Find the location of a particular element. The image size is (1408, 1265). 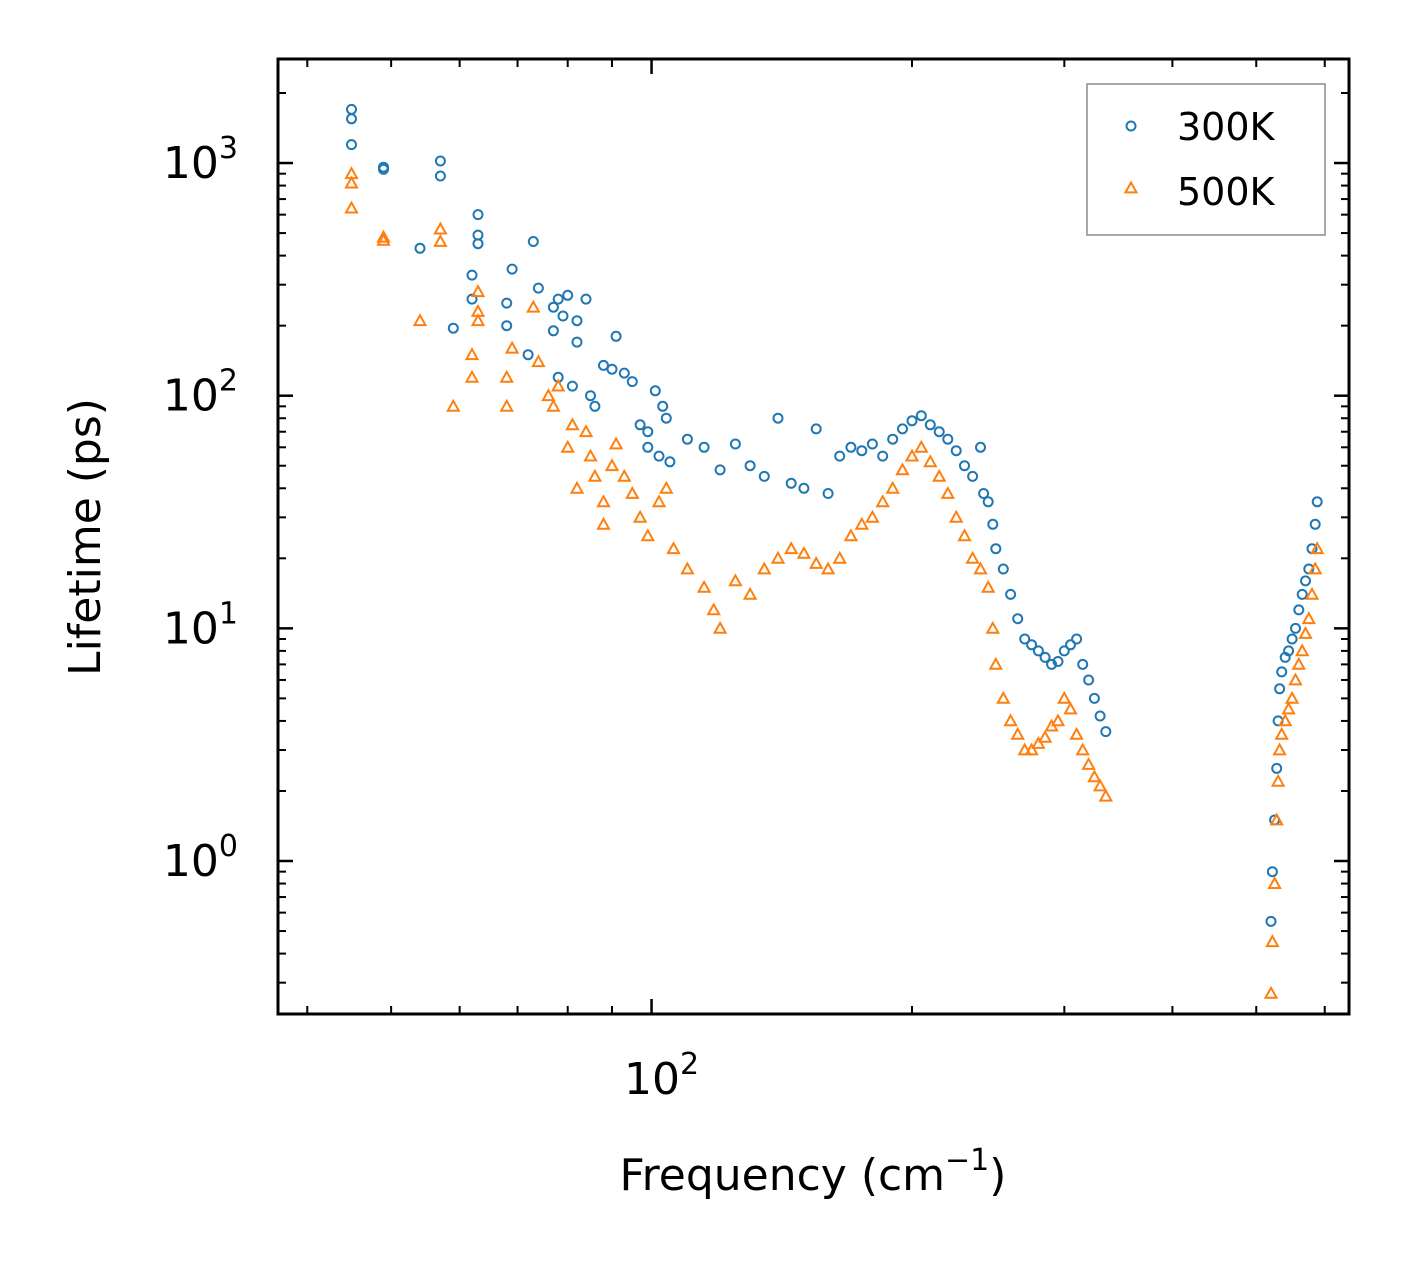

legend-marker-300k is located at coordinates (1131, 126).